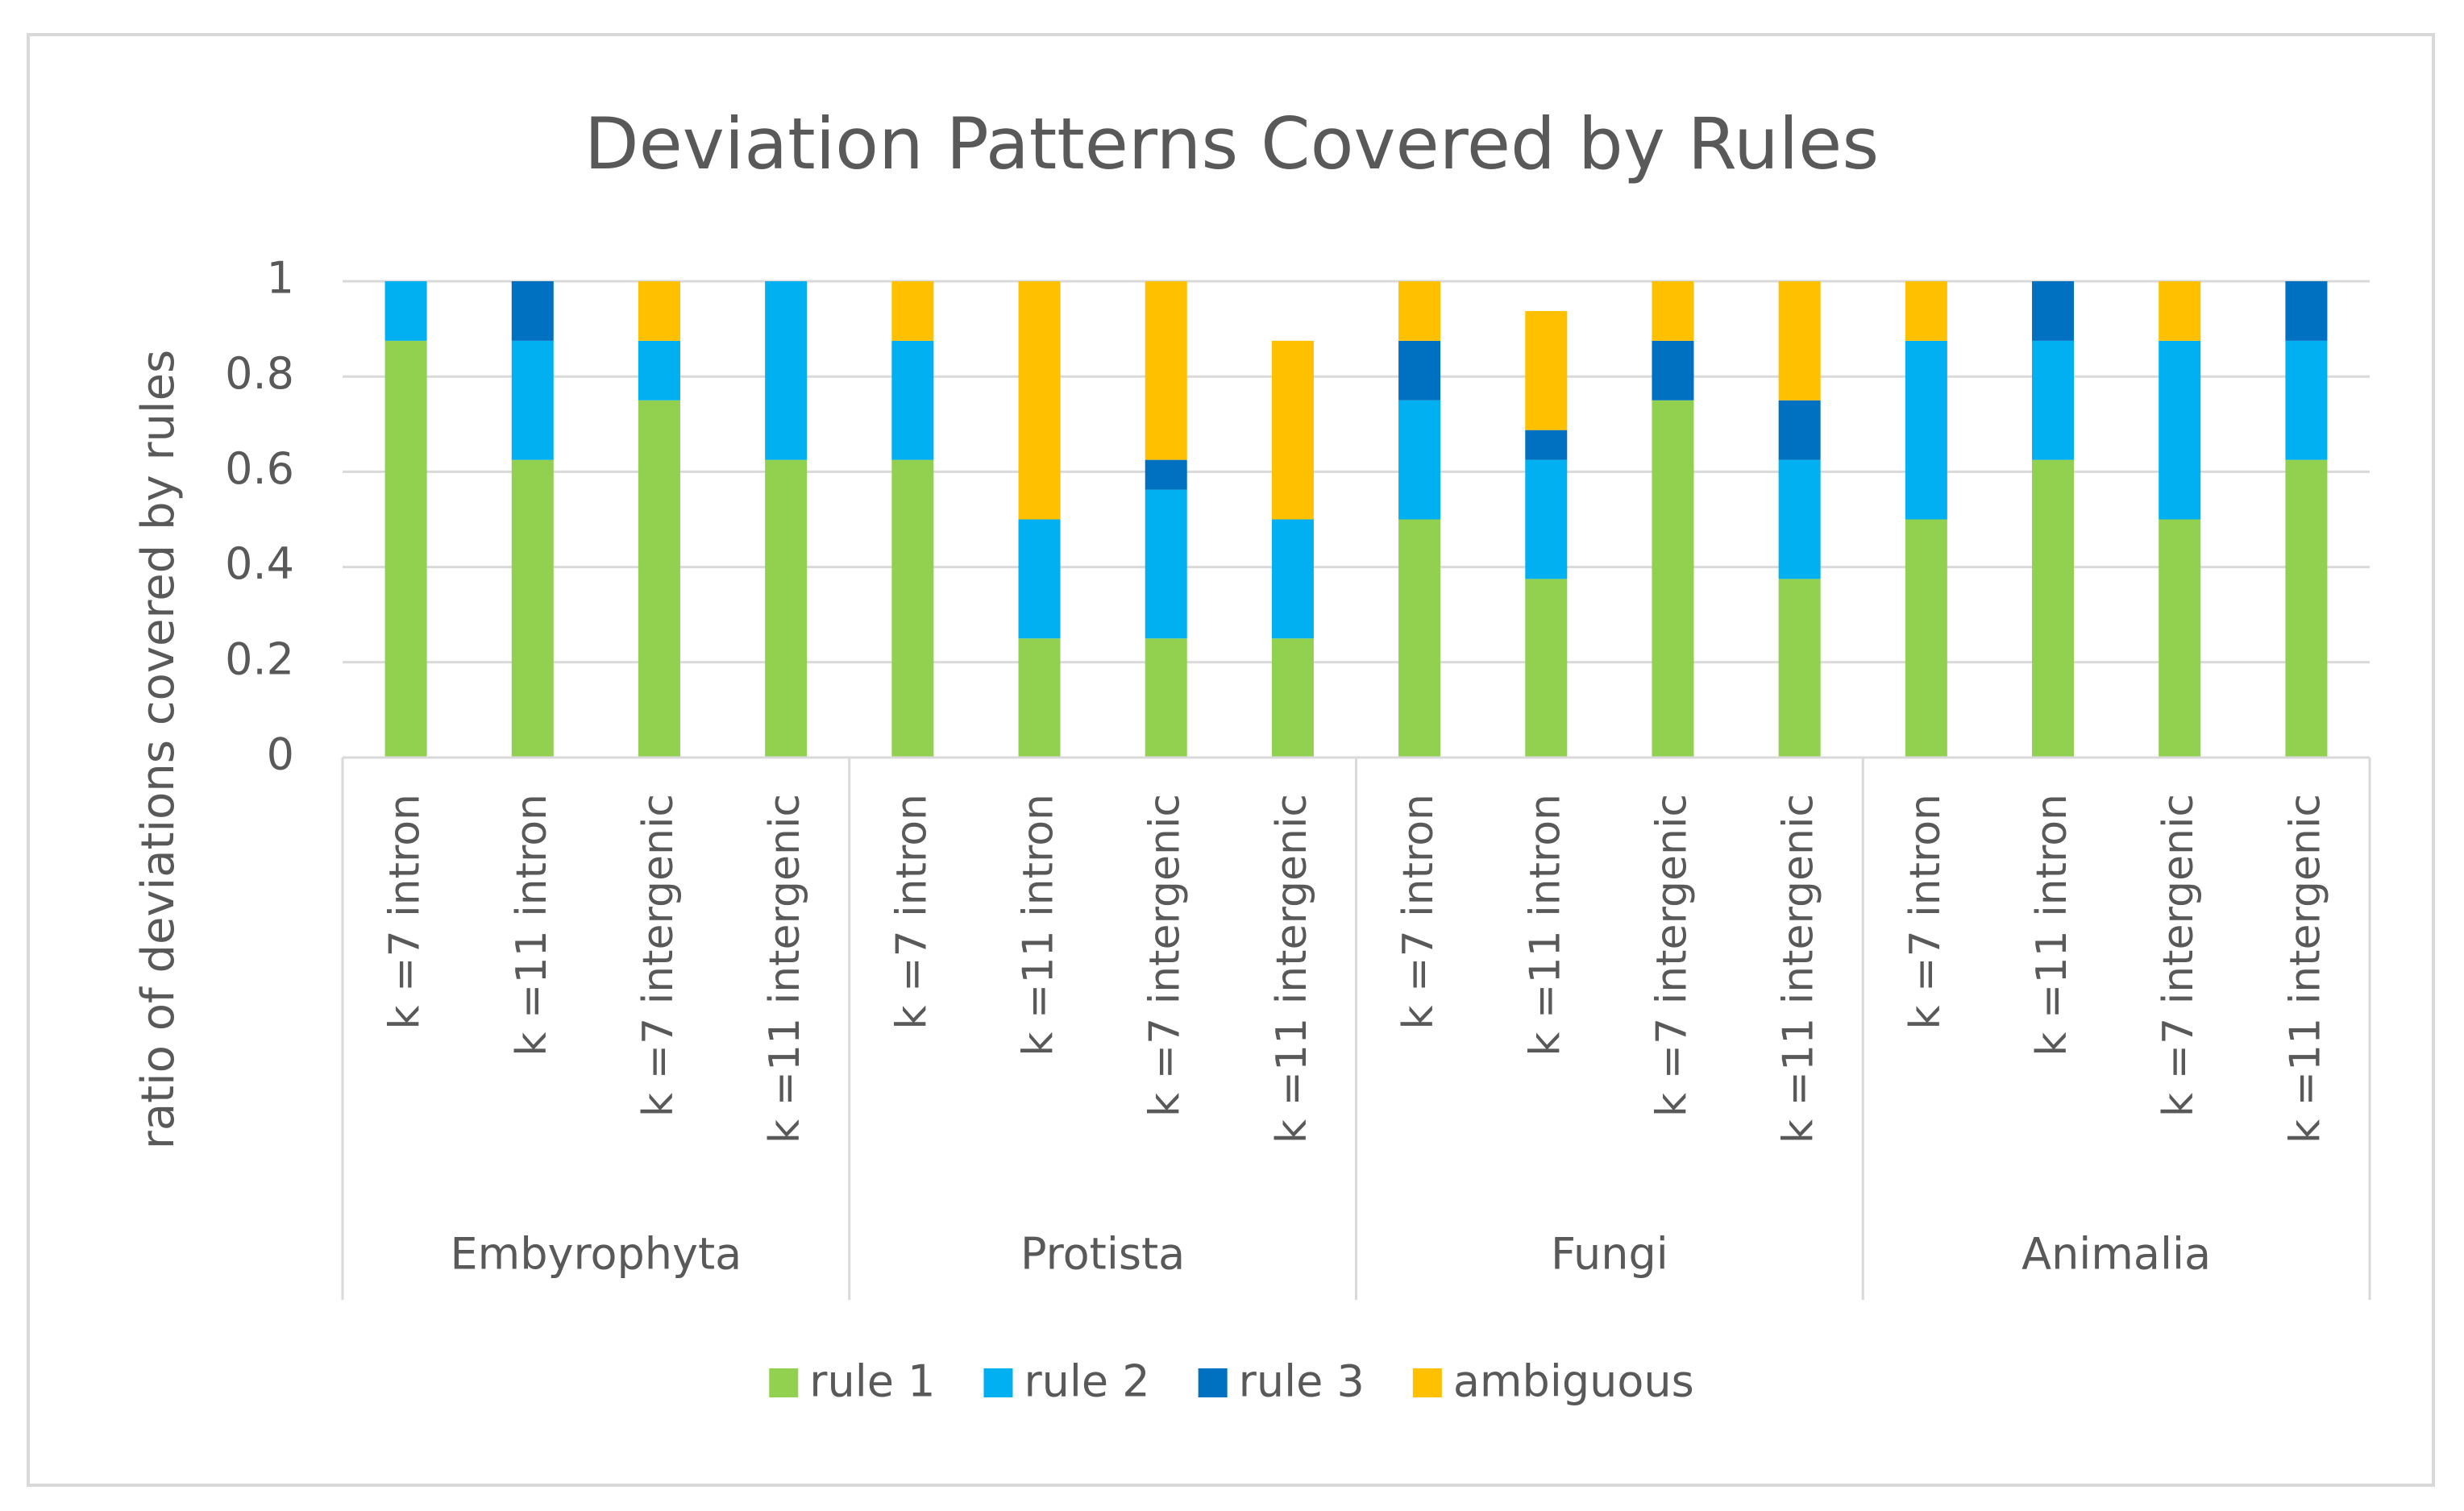 The height and width of the screenshot is (1511, 2464). What do you see at coordinates (1102, 1254) in the screenshot?
I see `group-label: Protista` at bounding box center [1102, 1254].